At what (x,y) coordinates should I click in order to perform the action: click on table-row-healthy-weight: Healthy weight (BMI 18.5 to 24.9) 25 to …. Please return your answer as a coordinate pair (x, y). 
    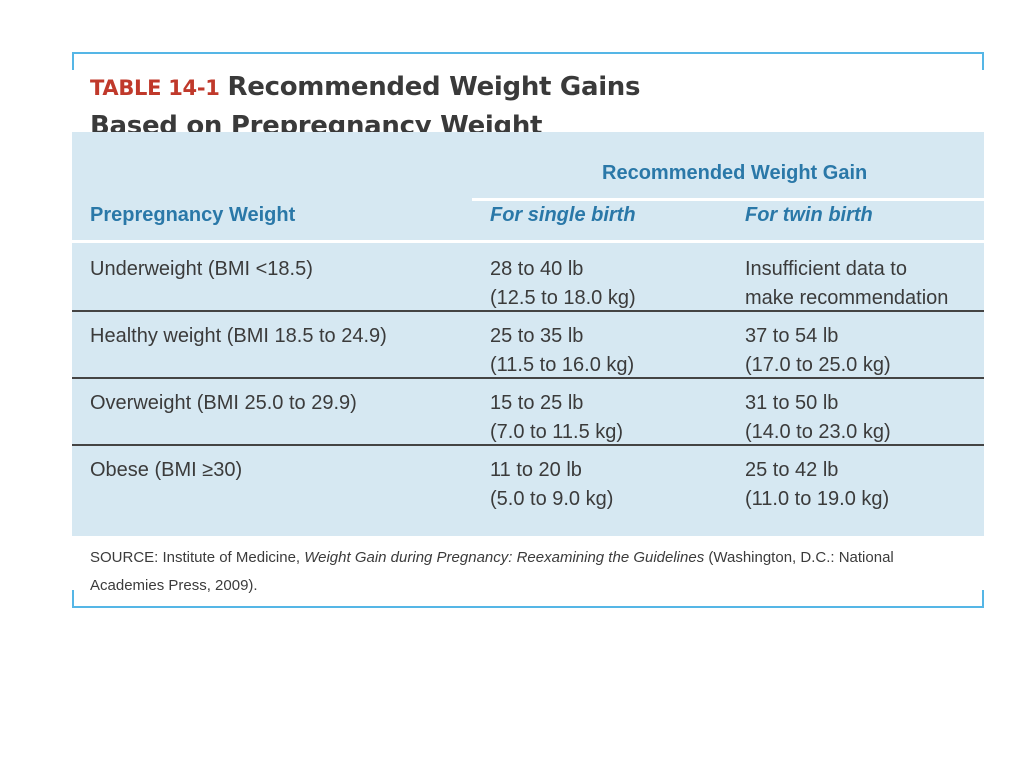
    Looking at the image, I should click on (528, 344).